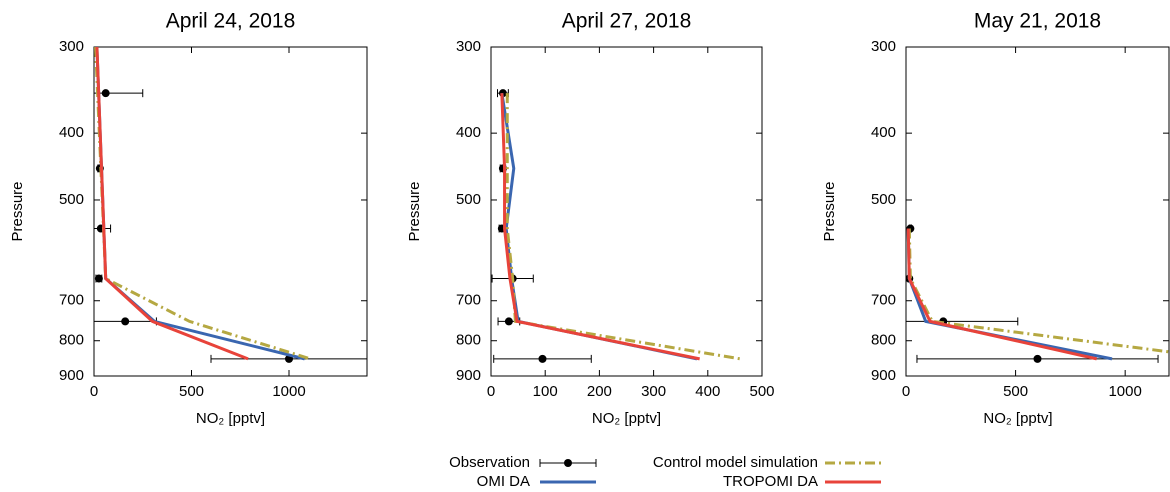 Image resolution: width=1170 pixels, height=492 pixels. I want to click on legend-label: TROPOMI DA, so click(770, 481).